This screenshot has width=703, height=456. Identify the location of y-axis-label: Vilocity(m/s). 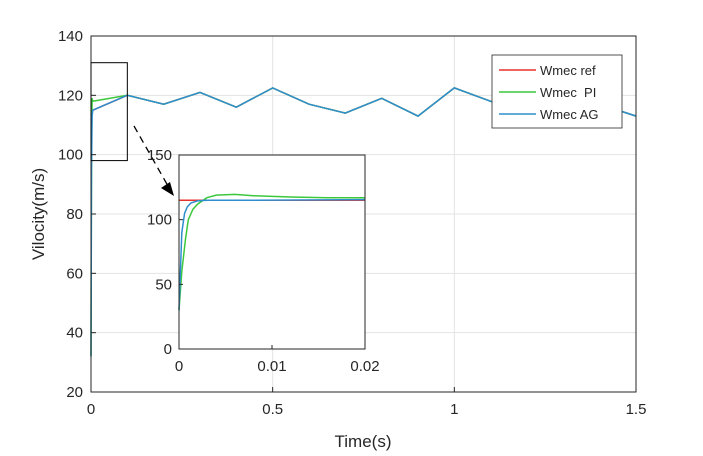
(38, 214).